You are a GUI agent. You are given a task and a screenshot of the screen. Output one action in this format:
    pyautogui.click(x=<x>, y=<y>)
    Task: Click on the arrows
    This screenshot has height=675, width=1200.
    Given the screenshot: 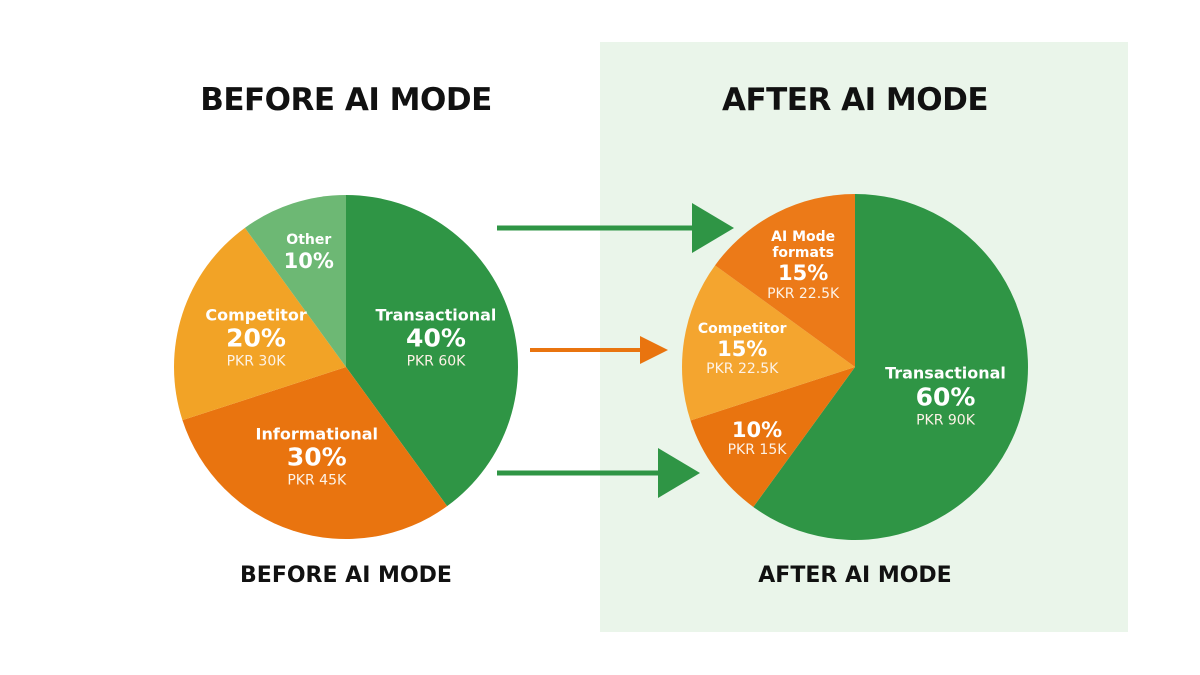 What is the action you would take?
    pyautogui.click(x=615, y=350)
    